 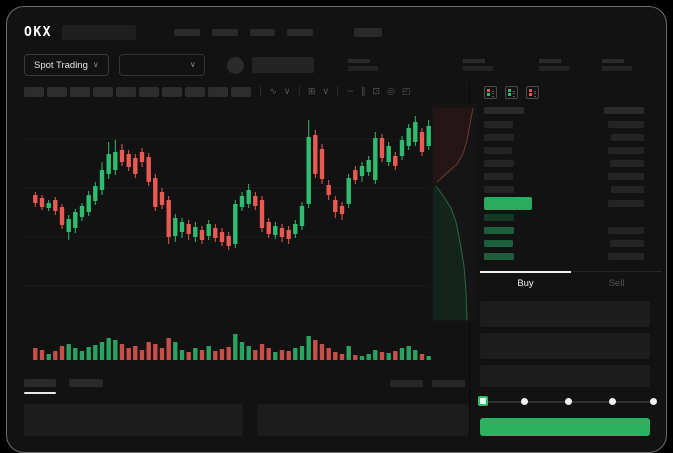 I want to click on bottom-tab, so click(x=86, y=383).